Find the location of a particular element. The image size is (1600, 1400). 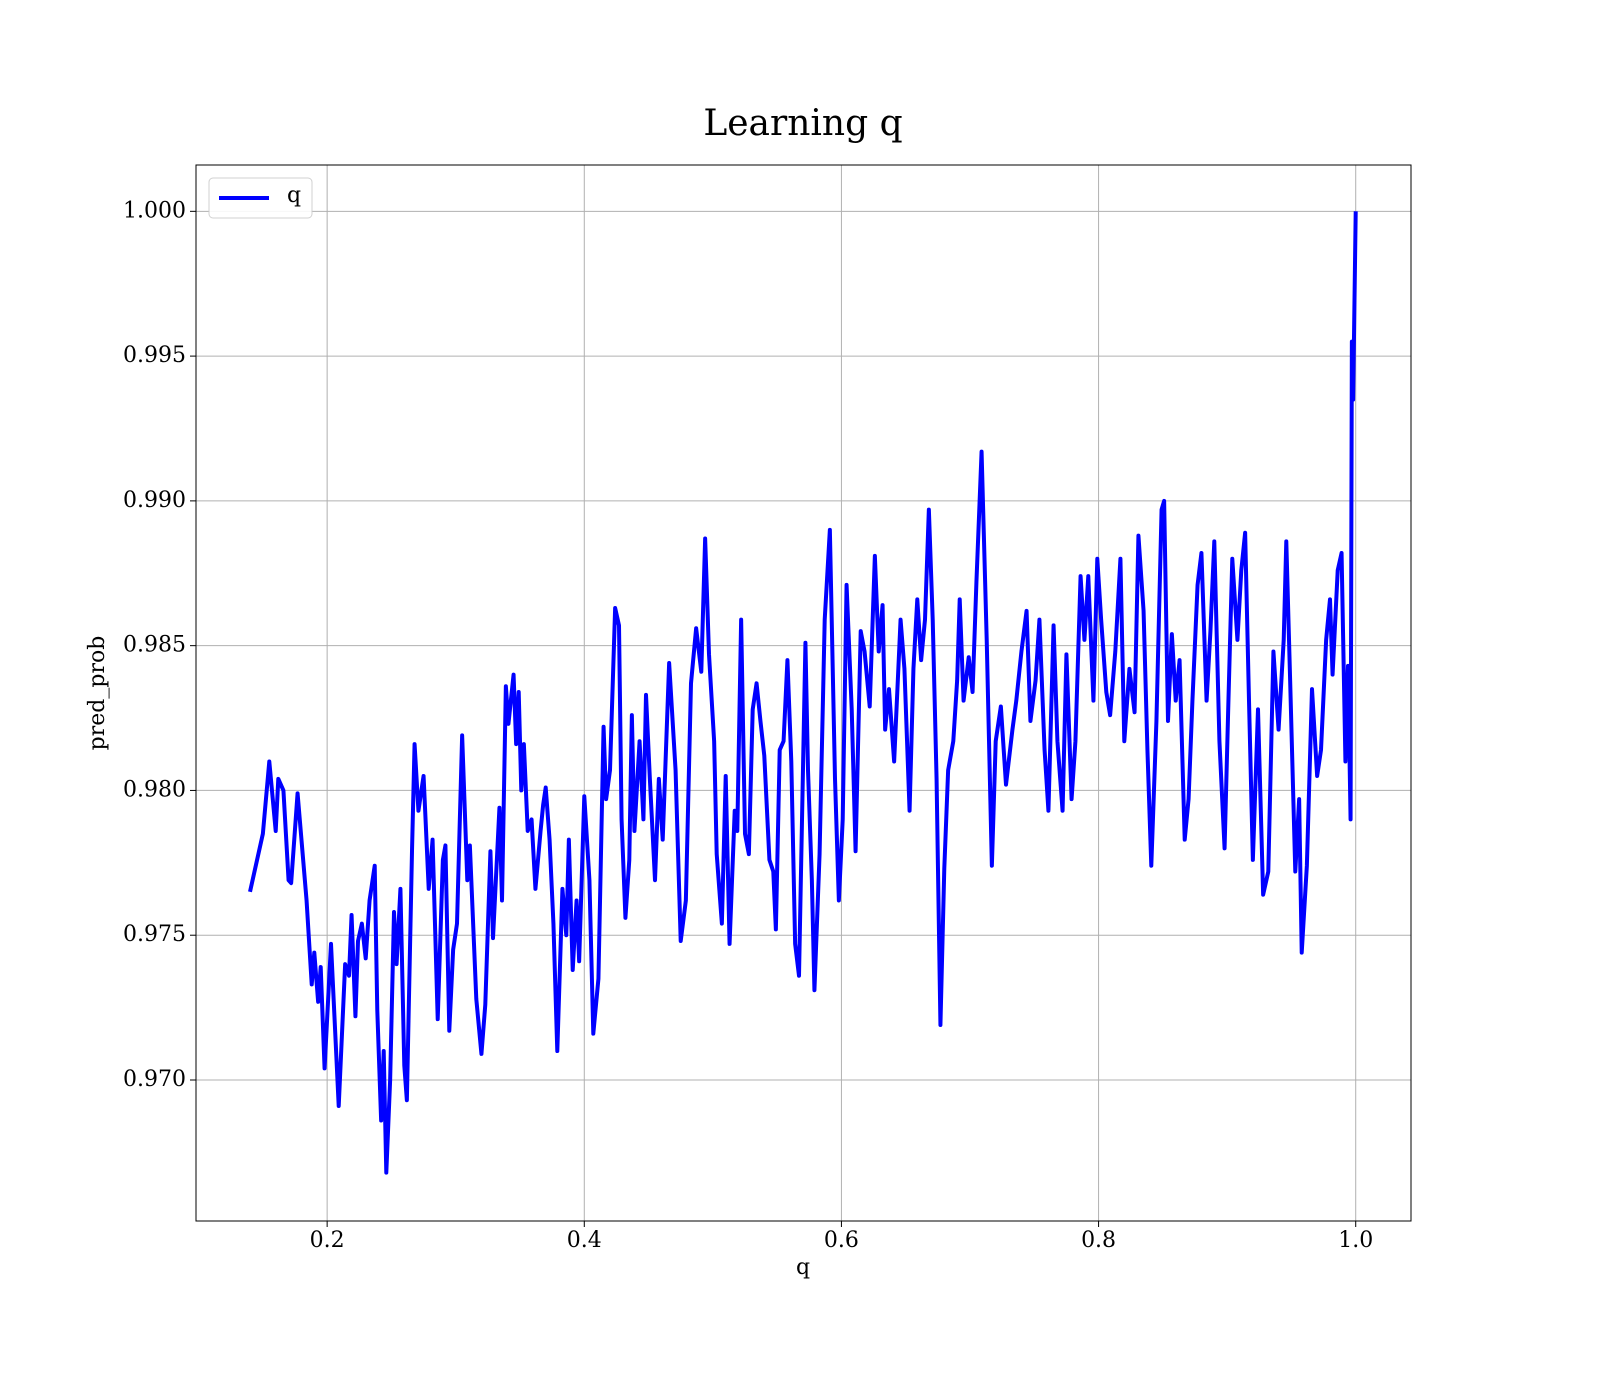

x-tick-label: 0.4 is located at coordinates (584, 1240).